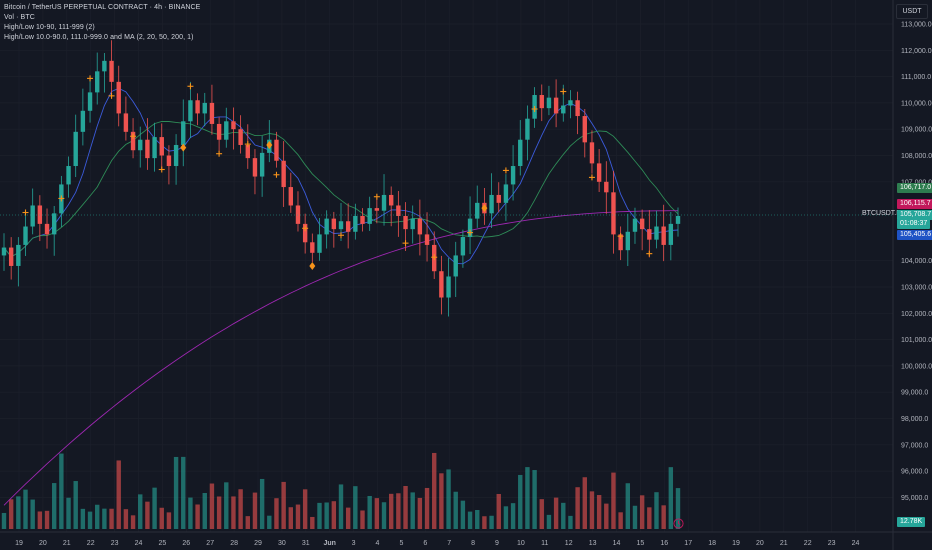 The height and width of the screenshot is (550, 932). Describe the element at coordinates (312, 265) in the screenshot. I see `signal-diamond` at that location.